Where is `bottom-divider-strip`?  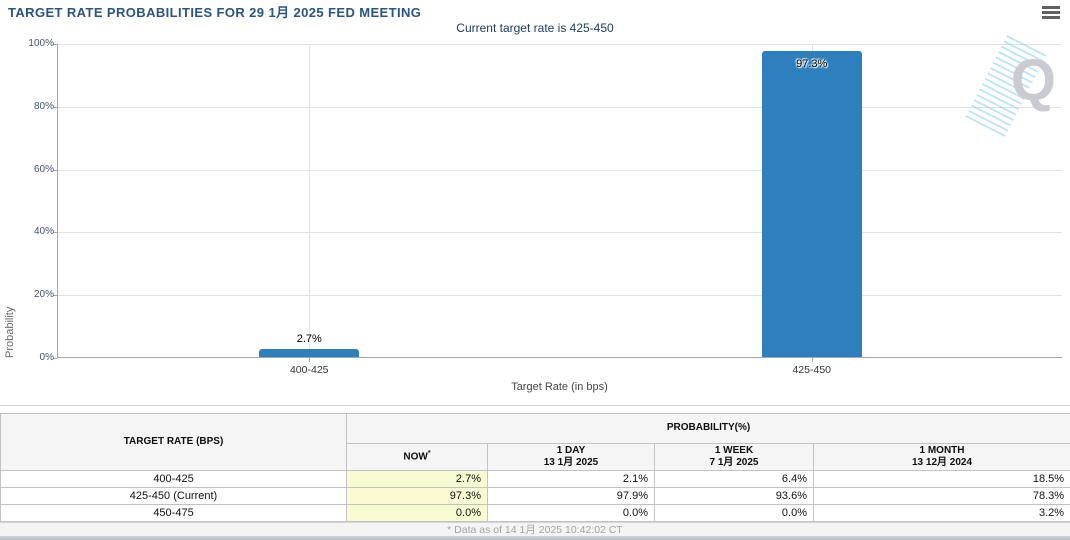 bottom-divider-strip is located at coordinates (535, 538).